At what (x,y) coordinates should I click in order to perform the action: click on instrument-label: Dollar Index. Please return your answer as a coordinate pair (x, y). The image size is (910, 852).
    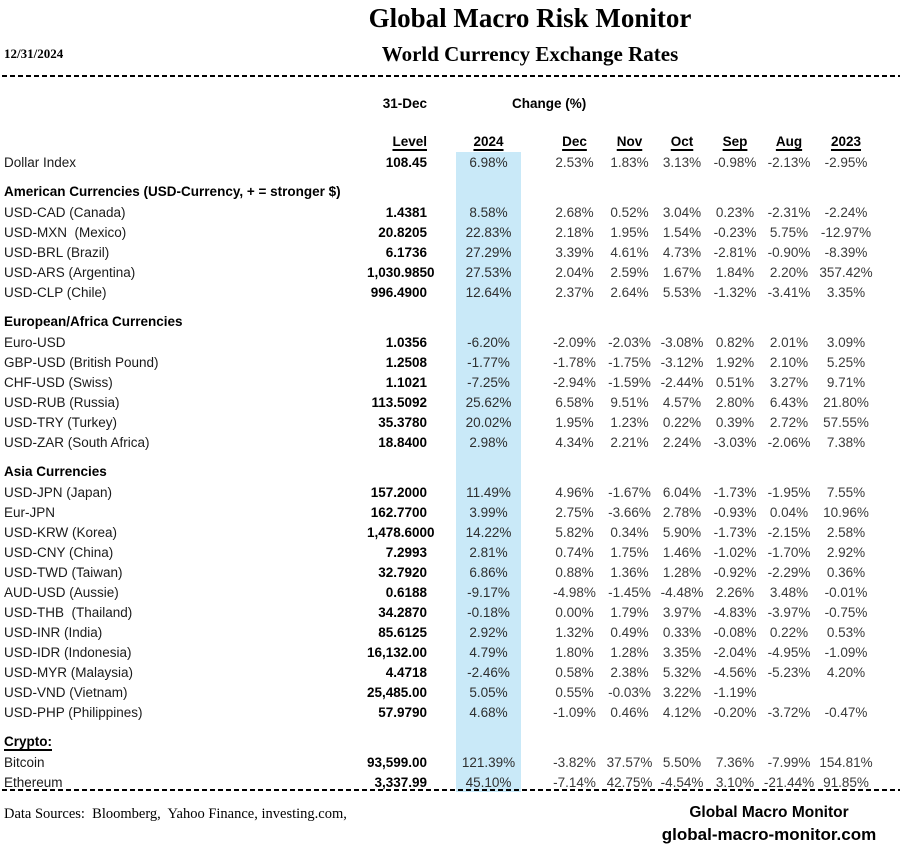
    Looking at the image, I should click on (40, 162).